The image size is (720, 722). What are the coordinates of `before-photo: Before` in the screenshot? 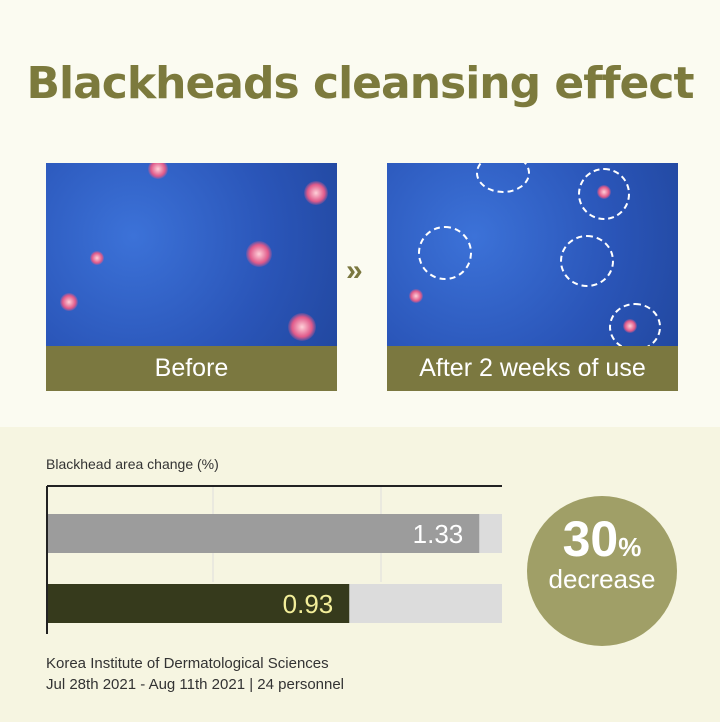 It's located at (191, 277).